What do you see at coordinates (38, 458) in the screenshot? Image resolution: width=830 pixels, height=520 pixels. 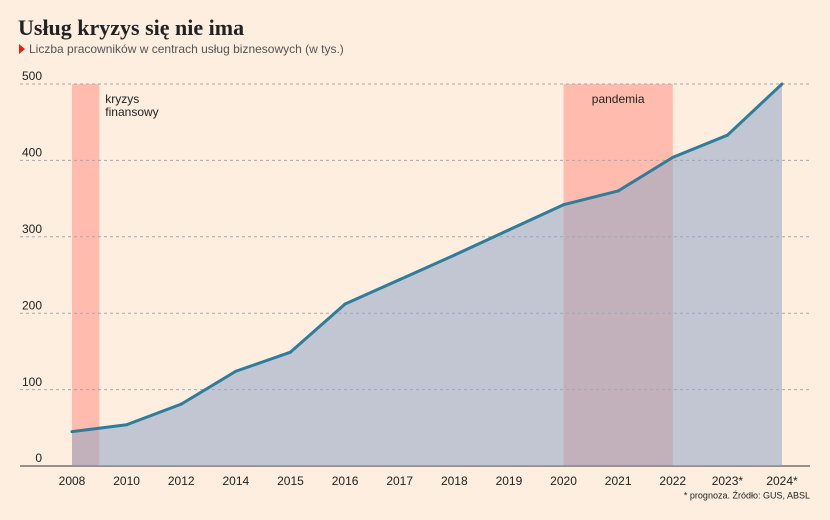 I see `y-tick-label: 0` at bounding box center [38, 458].